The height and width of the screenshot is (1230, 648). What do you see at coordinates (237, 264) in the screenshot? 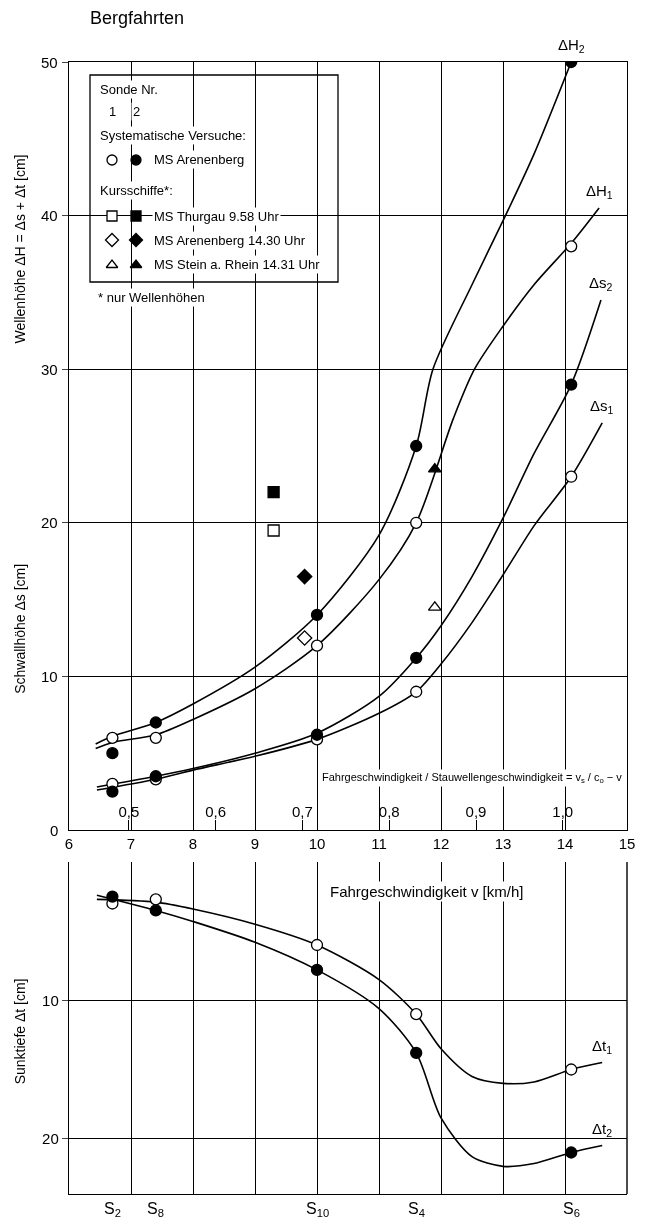
I see `legend-label: MS Stein a. Rhein 14.31 Uhr` at bounding box center [237, 264].